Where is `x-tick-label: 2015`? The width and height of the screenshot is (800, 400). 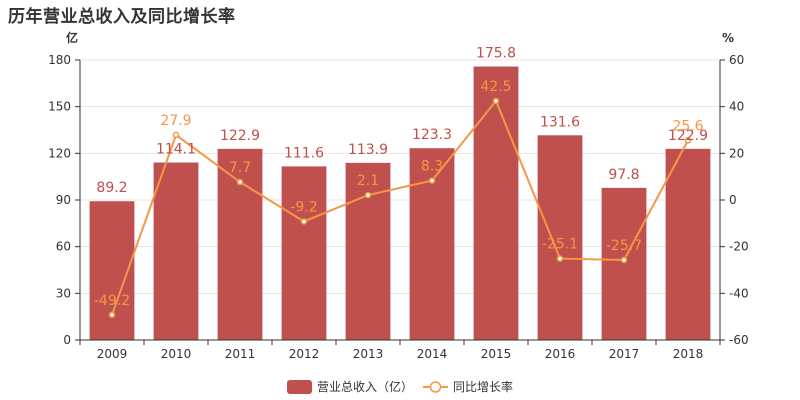 x-tick-label: 2015 is located at coordinates (496, 354).